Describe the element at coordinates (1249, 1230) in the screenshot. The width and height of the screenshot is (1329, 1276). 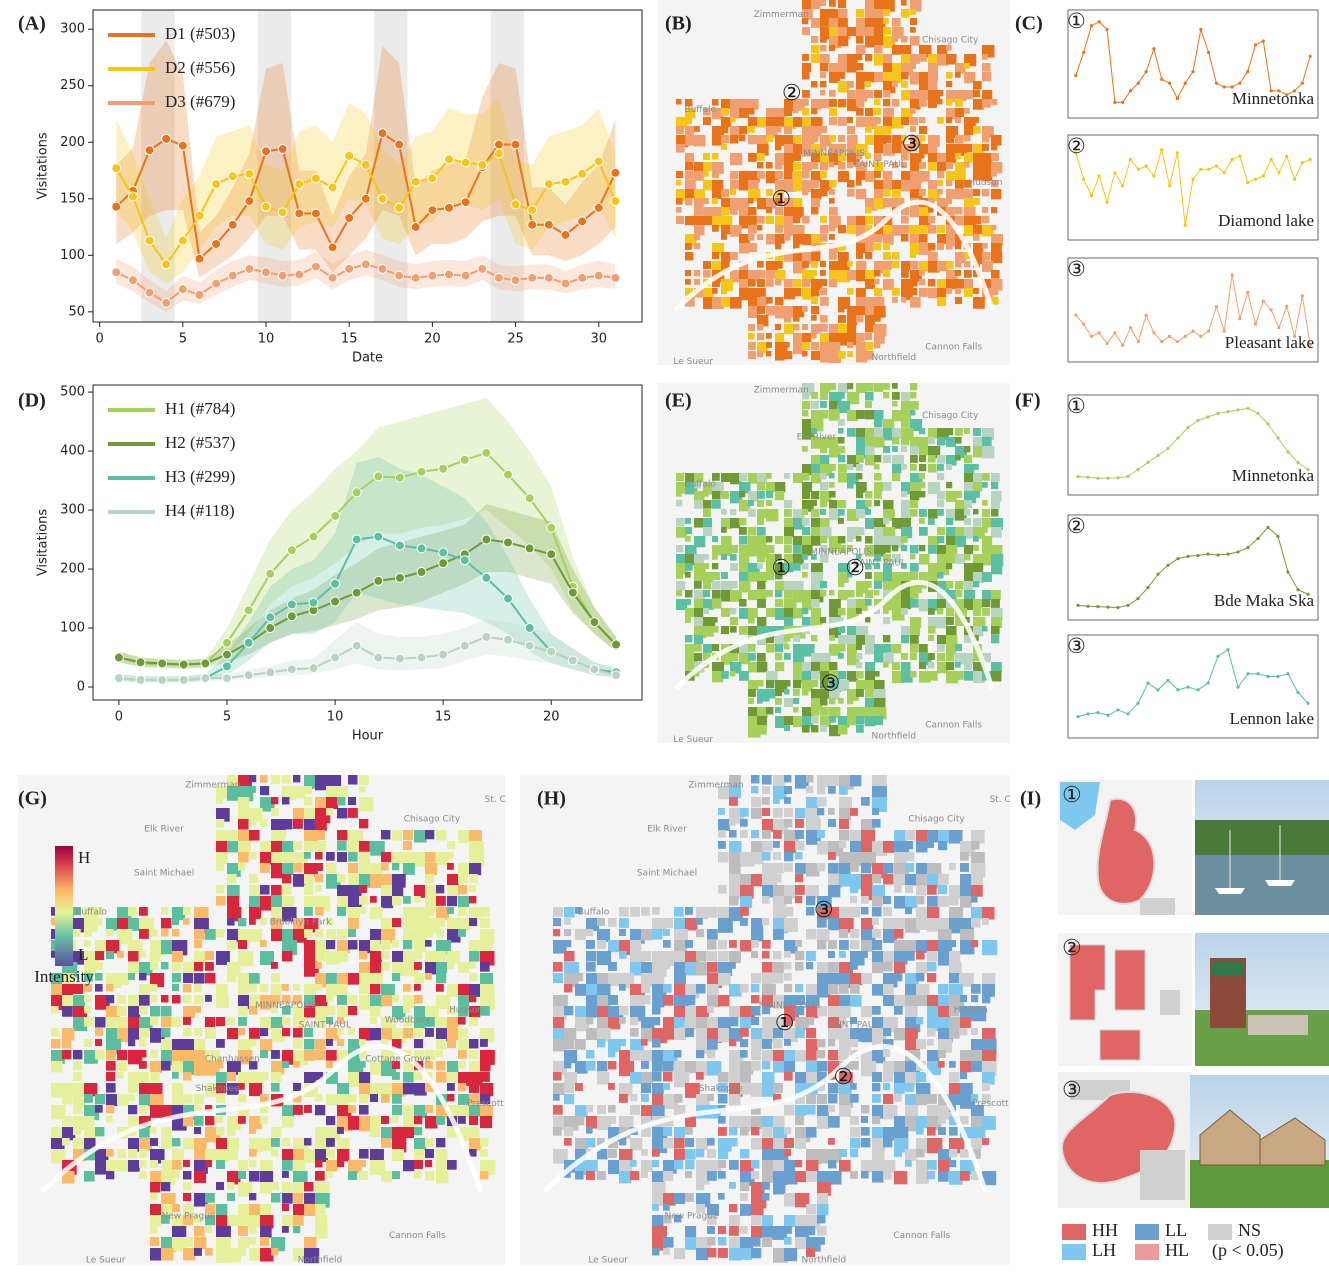
I see `legend-label: NS` at that location.